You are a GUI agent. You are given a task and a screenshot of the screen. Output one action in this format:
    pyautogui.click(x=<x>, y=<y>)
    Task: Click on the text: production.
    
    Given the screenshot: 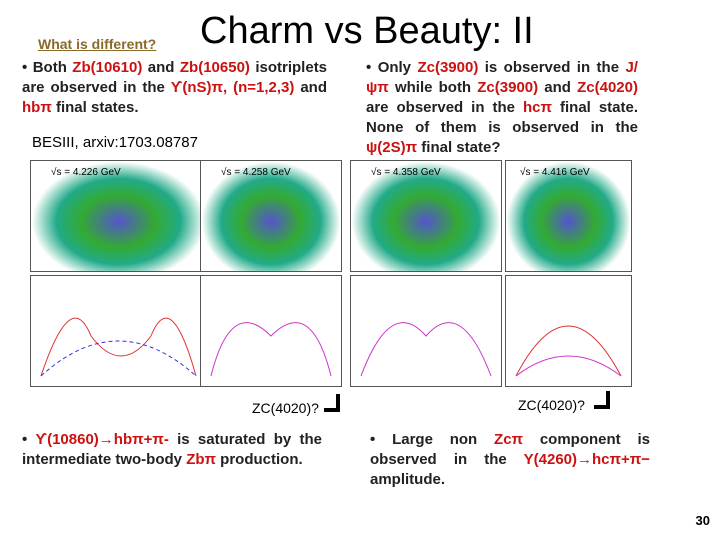 What is the action you would take?
    pyautogui.click(x=261, y=459)
    